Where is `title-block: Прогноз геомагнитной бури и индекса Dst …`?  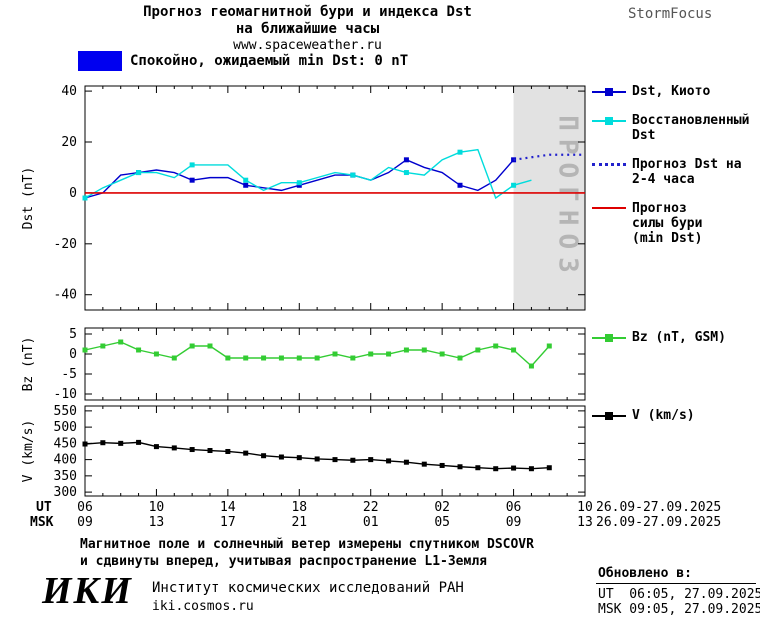
title-block: Прогноз геомагнитной бури и индекса Dst … is located at coordinates (307, 29).